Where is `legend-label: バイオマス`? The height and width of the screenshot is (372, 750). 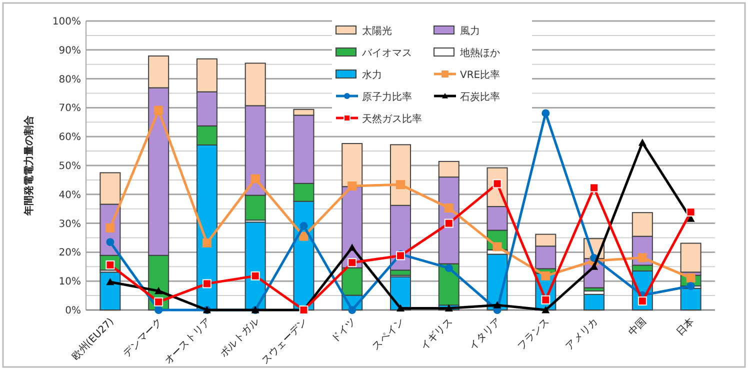
legend-label: バイオマス is located at coordinates (386, 53).